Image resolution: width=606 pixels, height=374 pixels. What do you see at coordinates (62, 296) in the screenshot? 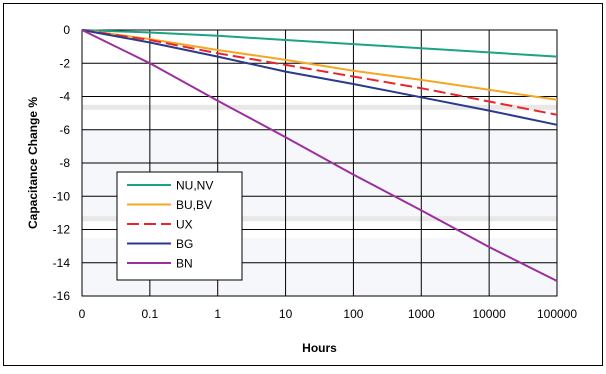
I see `y-tick-label: -16` at bounding box center [62, 296].